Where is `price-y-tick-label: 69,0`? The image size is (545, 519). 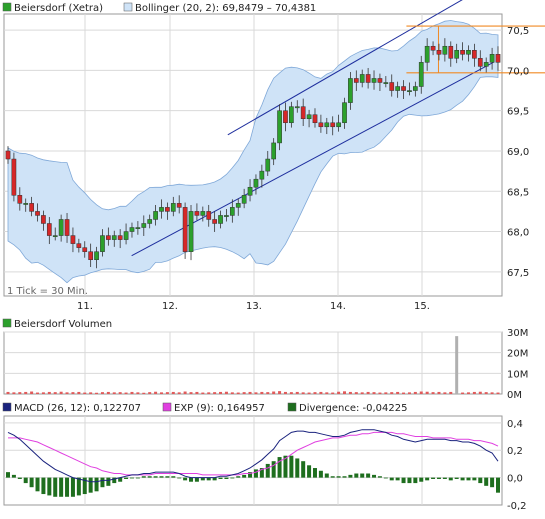 price-y-tick-label: 69,0 is located at coordinates (518, 152).